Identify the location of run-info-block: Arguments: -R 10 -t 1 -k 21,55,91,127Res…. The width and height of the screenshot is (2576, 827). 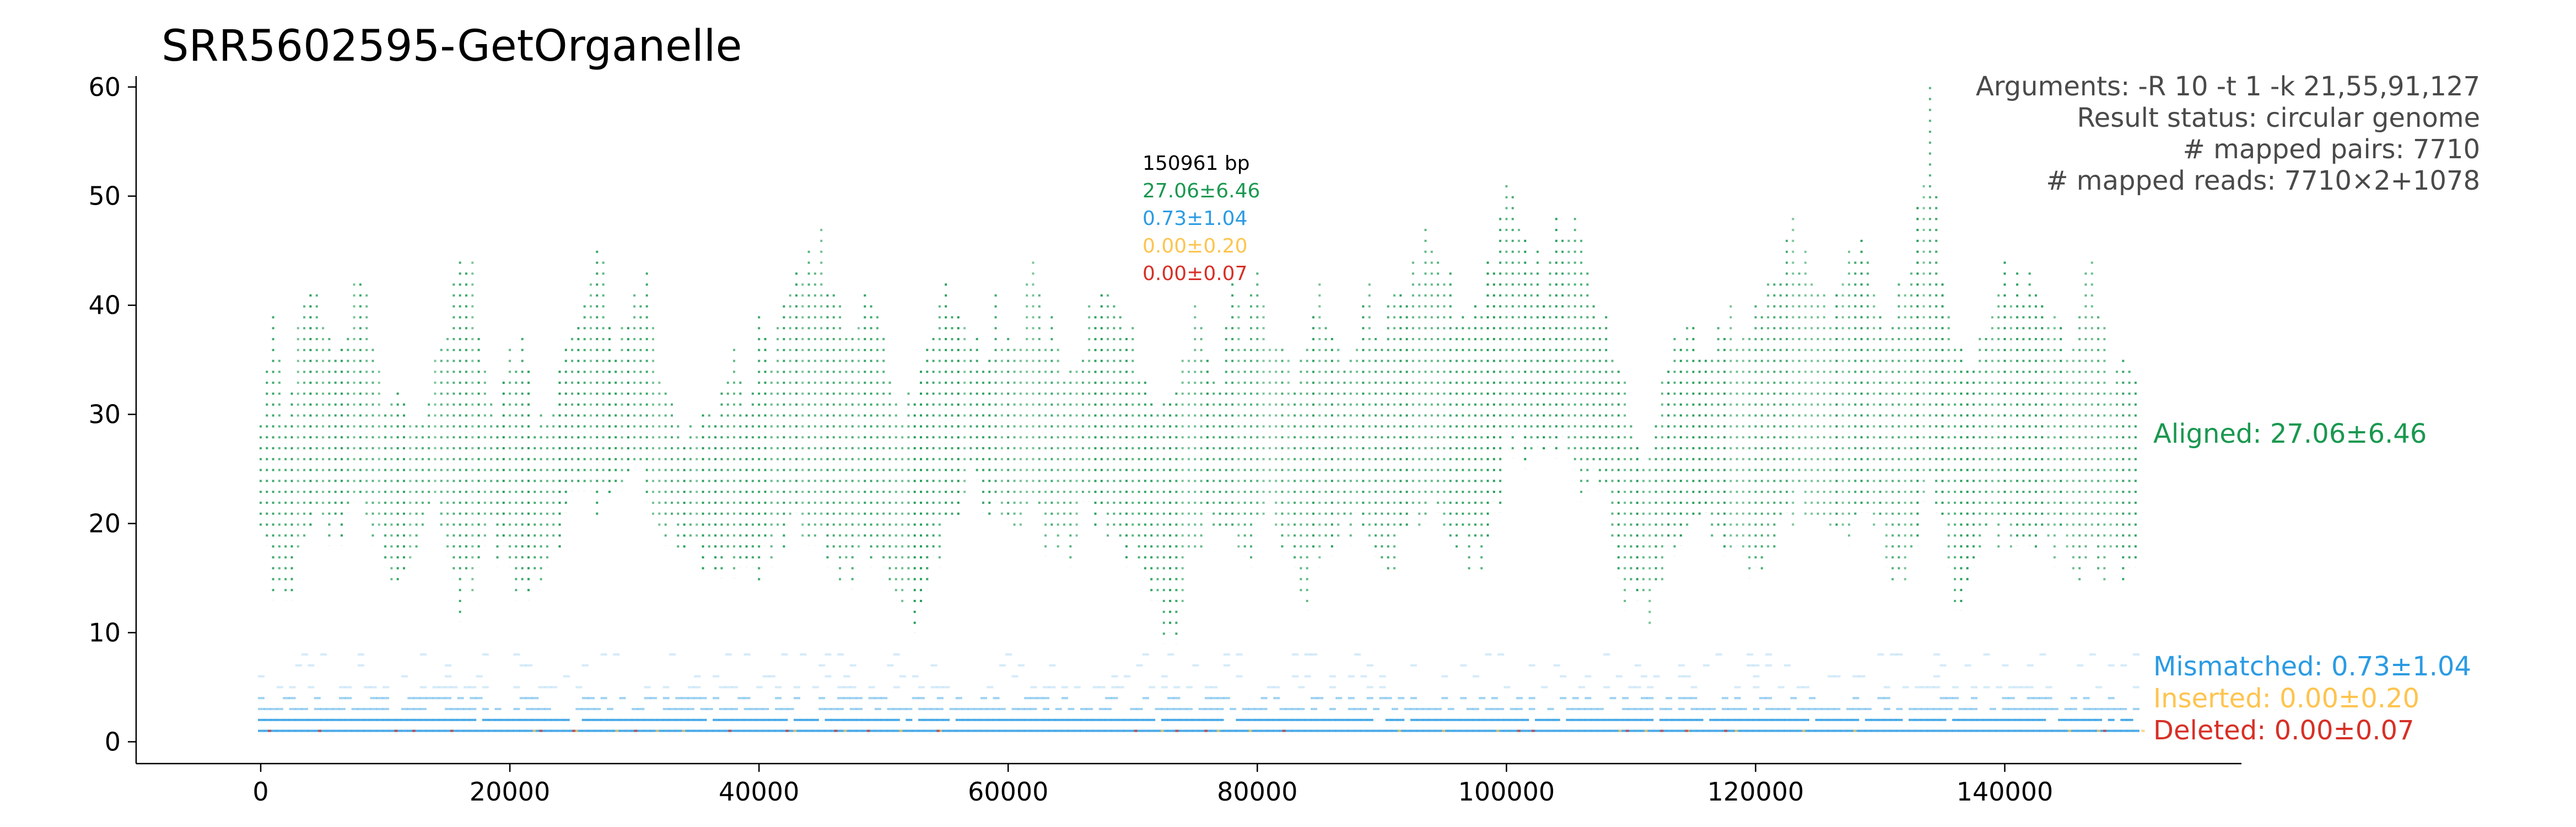
(2228, 133).